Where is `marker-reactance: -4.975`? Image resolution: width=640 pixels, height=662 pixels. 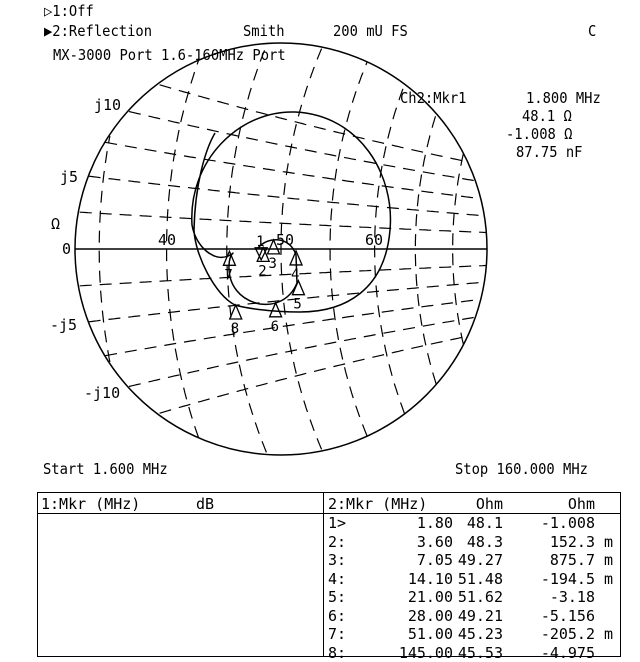 marker-reactance: -4.975 is located at coordinates (567, 652).